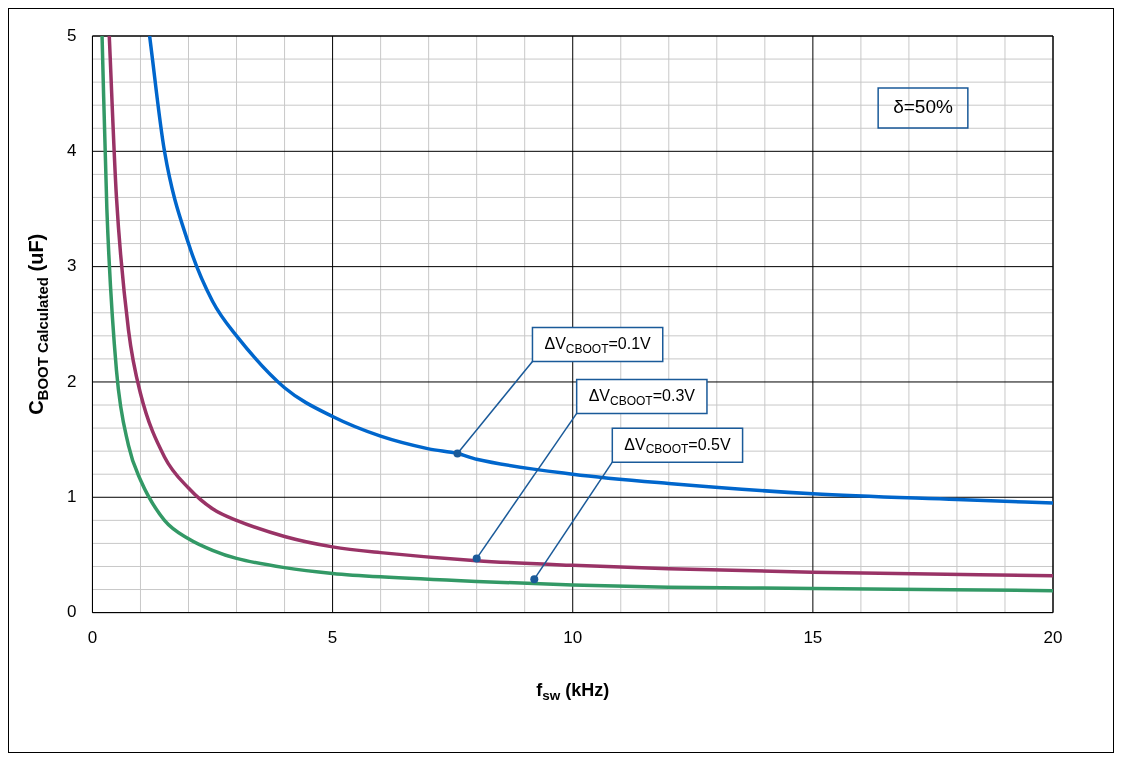 This screenshot has width=1122, height=761. What do you see at coordinates (813, 638) in the screenshot?
I see `x-tick-label: 15` at bounding box center [813, 638].